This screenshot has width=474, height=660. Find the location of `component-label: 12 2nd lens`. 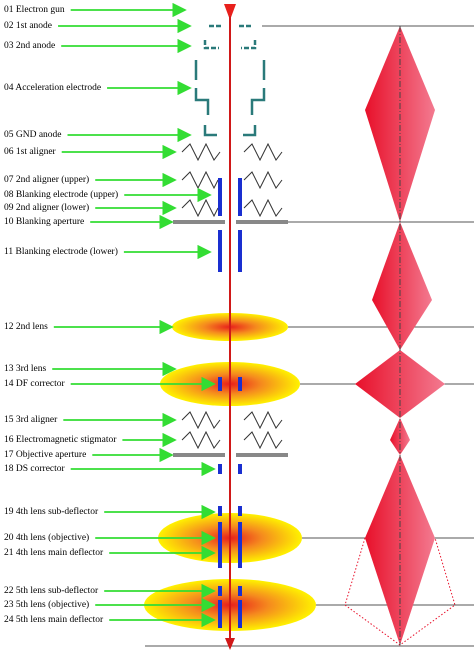

component-label: 12 2nd lens is located at coordinates (26, 327).